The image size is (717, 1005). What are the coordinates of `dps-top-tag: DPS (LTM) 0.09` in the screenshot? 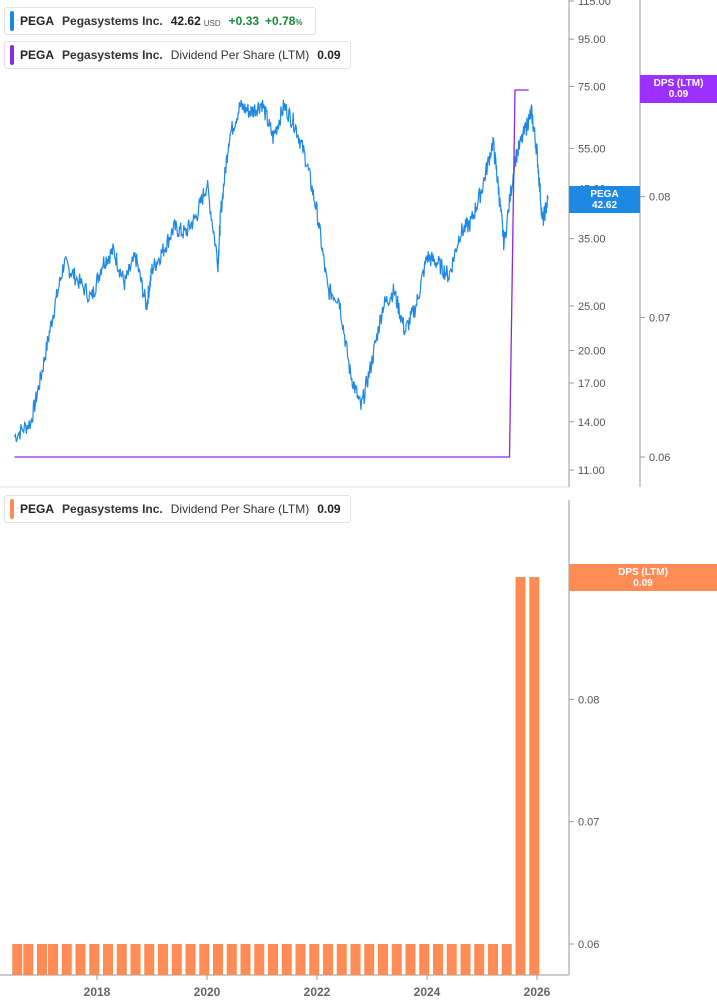 It's located at (678, 89).